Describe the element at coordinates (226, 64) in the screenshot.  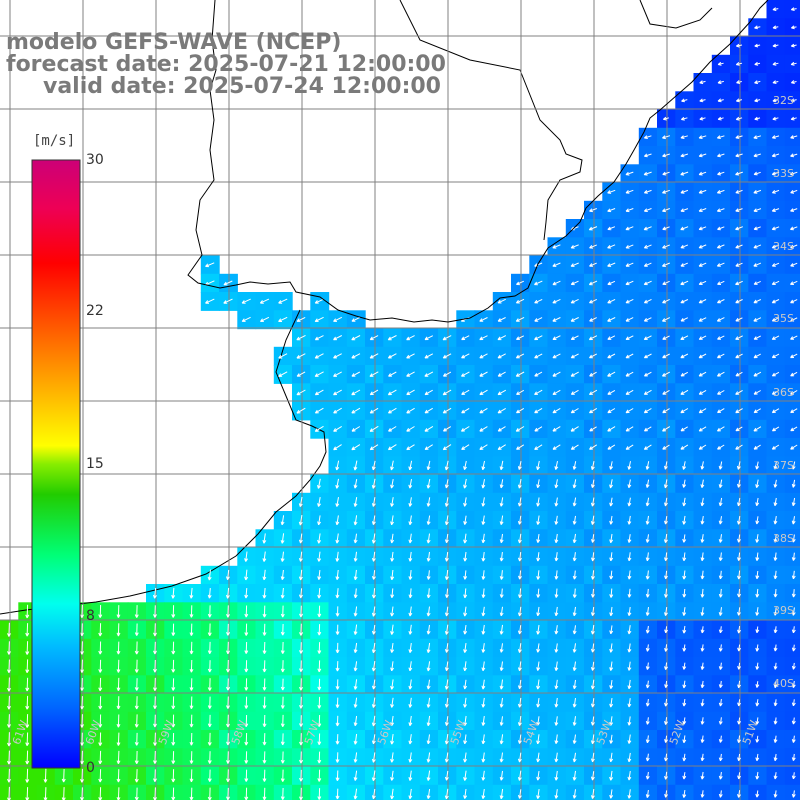
I see `forecast-date: forecast date: 2025-07-21 12:00:00` at that location.